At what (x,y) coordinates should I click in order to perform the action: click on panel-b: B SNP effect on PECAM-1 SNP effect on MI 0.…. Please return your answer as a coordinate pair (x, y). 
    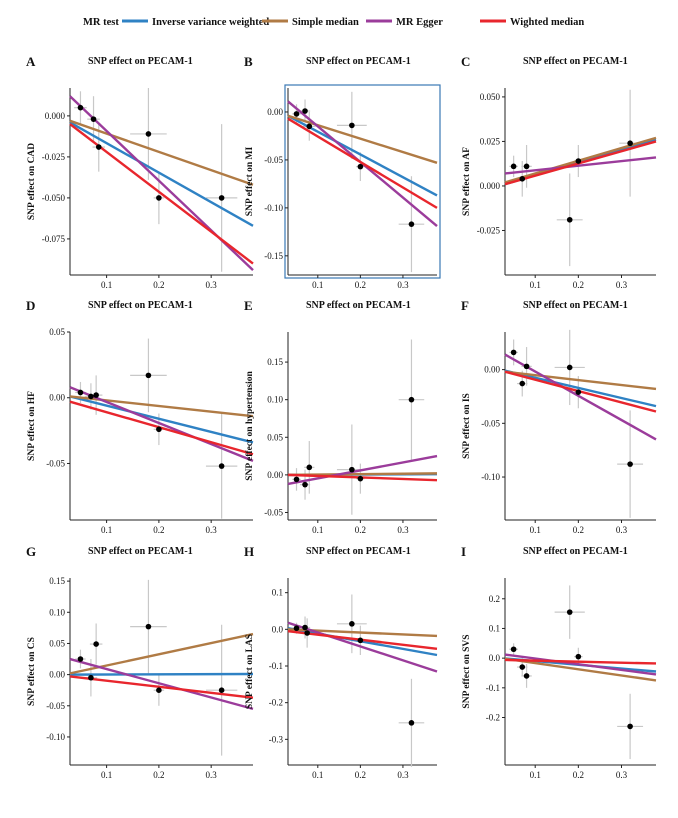
    Looking at the image, I should click on (342, 172).